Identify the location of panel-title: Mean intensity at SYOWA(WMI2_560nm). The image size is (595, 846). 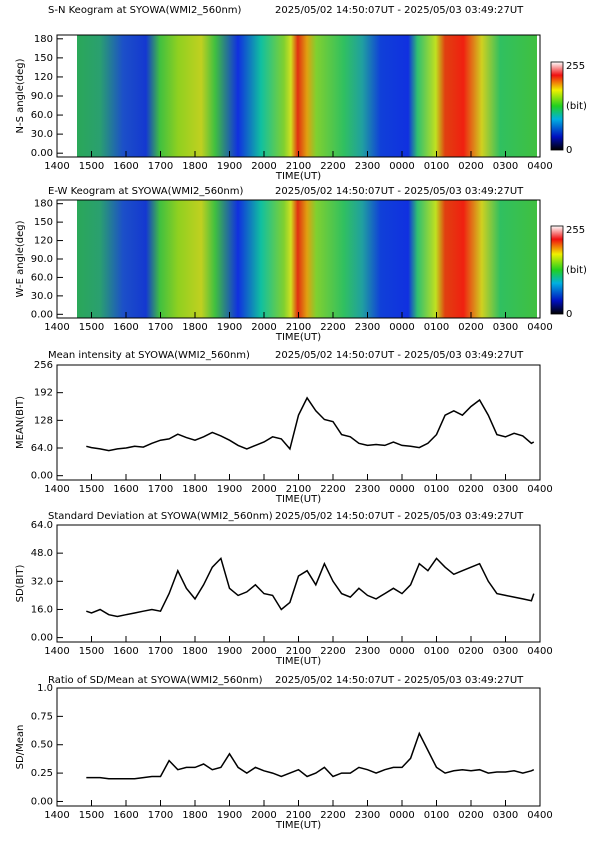
(149, 355).